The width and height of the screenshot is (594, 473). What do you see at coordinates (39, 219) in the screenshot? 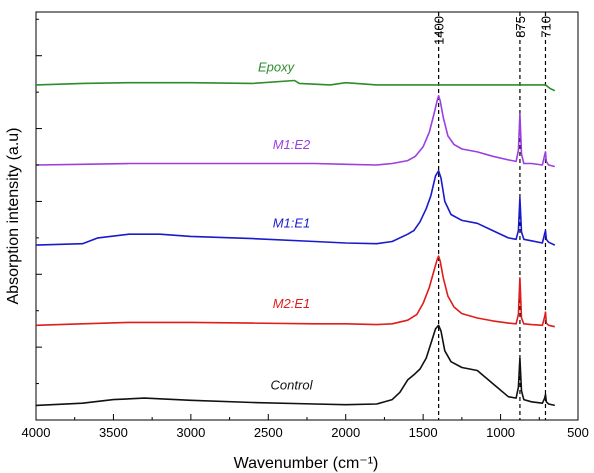
I see `y-axis` at bounding box center [39, 219].